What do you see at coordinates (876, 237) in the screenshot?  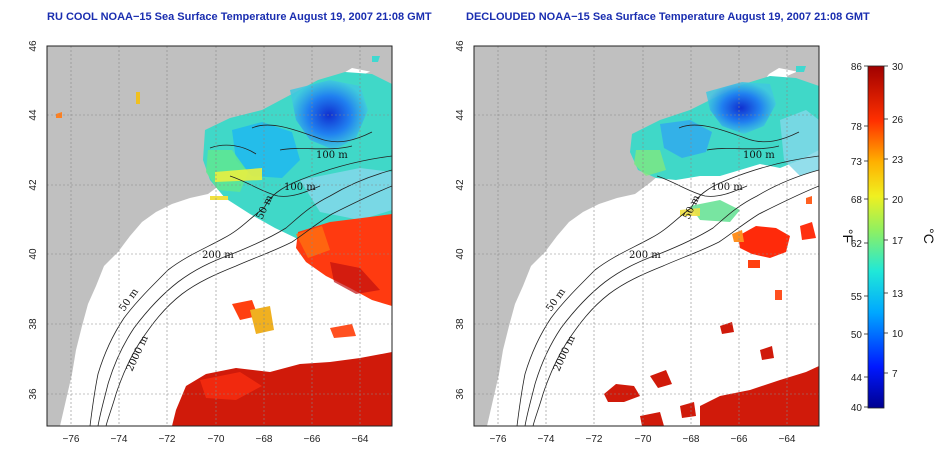 I see `colorbar-gradient` at bounding box center [876, 237].